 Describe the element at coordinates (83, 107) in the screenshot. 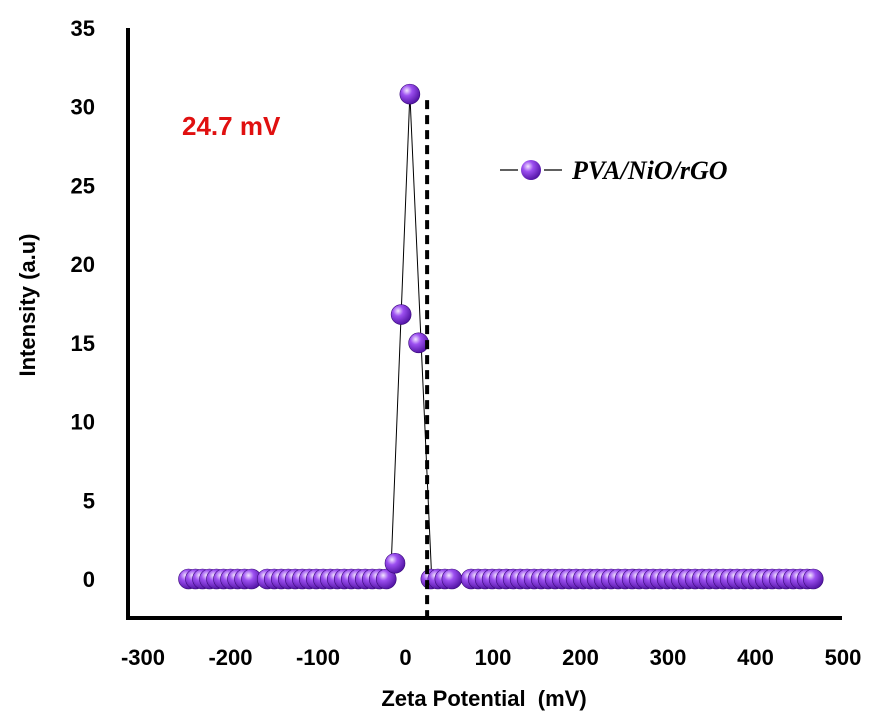

I see `y-tick-label: 30` at that location.